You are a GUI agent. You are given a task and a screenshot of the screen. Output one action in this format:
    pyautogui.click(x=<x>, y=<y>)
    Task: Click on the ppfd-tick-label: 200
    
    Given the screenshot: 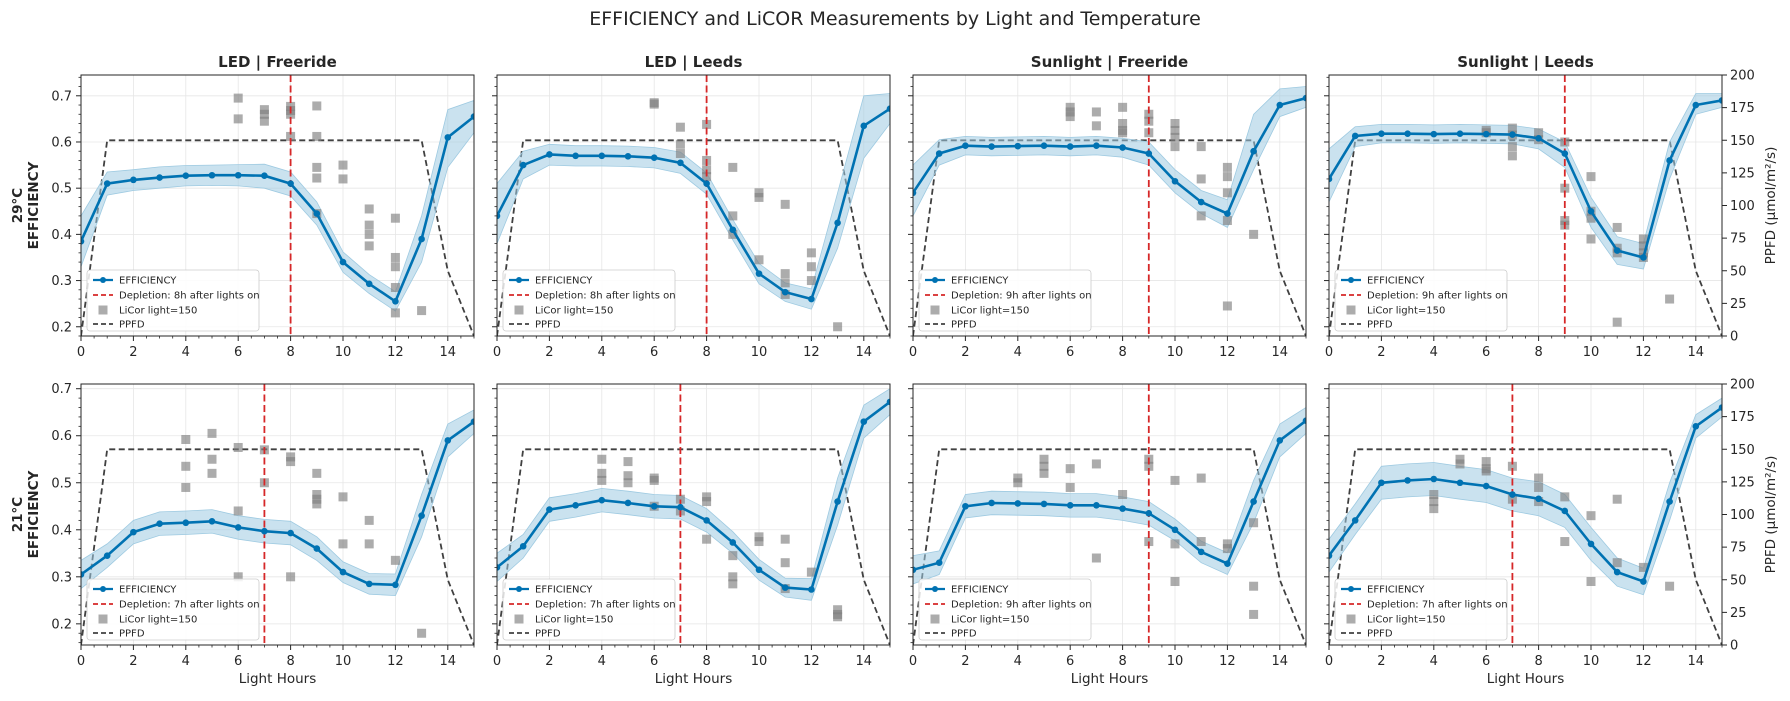 What is the action you would take?
    pyautogui.click(x=1742, y=385)
    